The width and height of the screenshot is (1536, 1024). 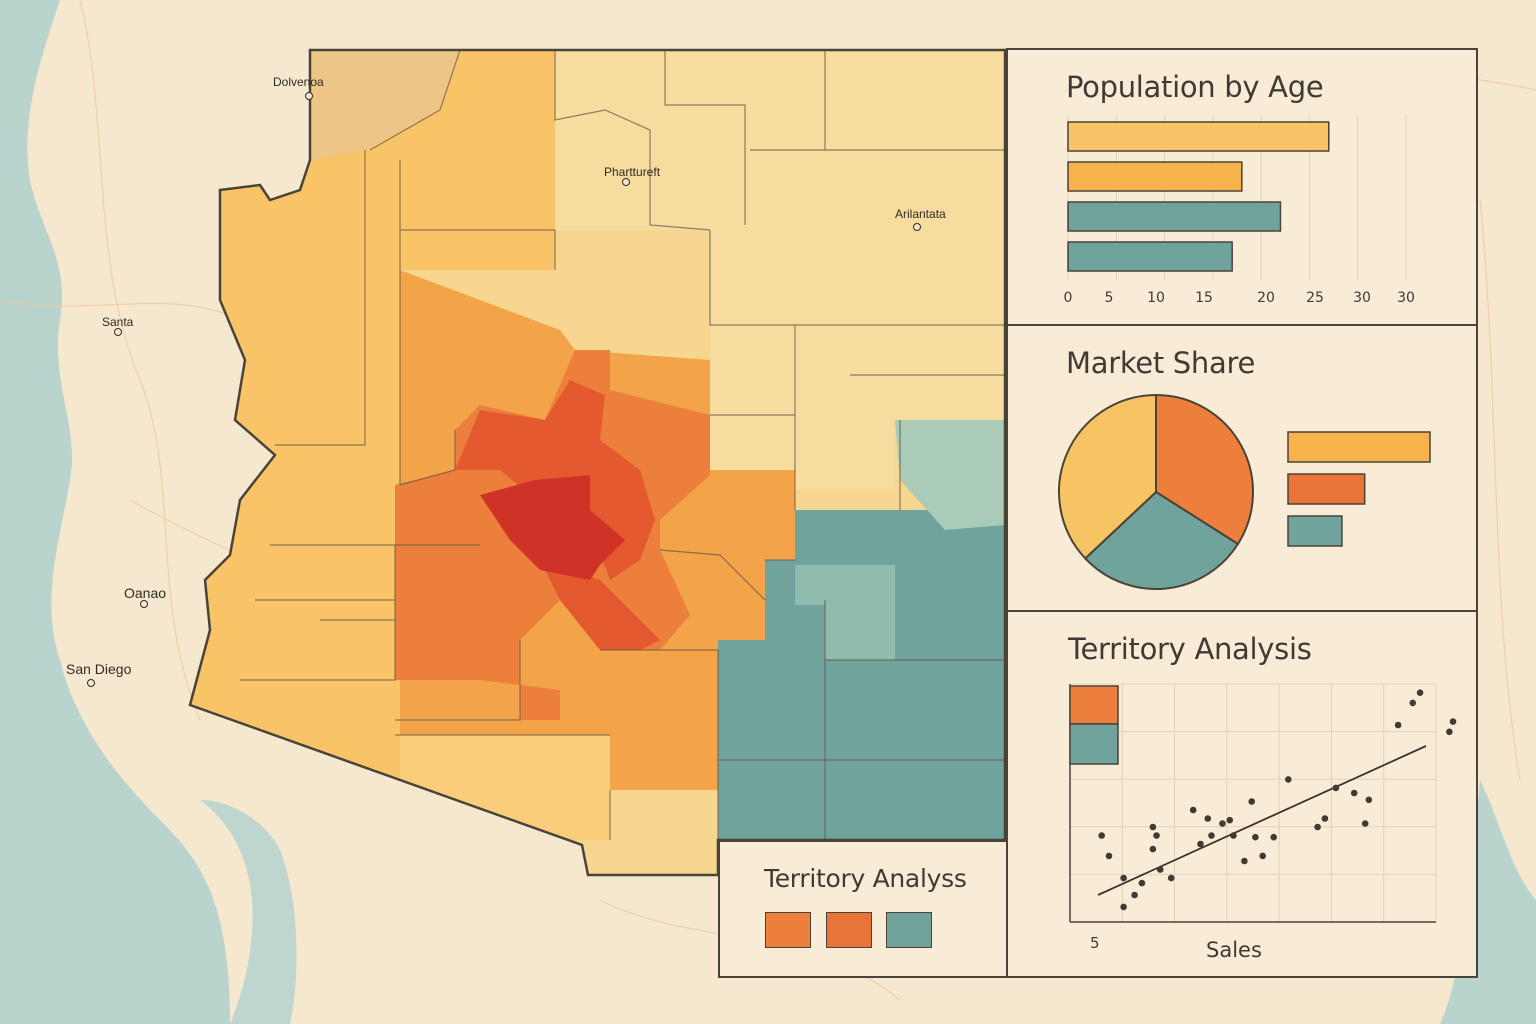 I want to click on pop-tick-label: 0, so click(x=1068, y=298).